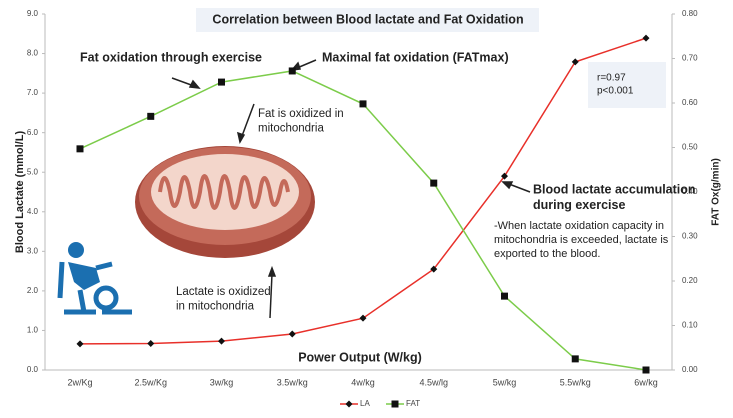 Image resolution: width=733 pixels, height=418 pixels. What do you see at coordinates (690, 58) in the screenshot?
I see `y2-tick-label: 0.70` at bounding box center [690, 58].